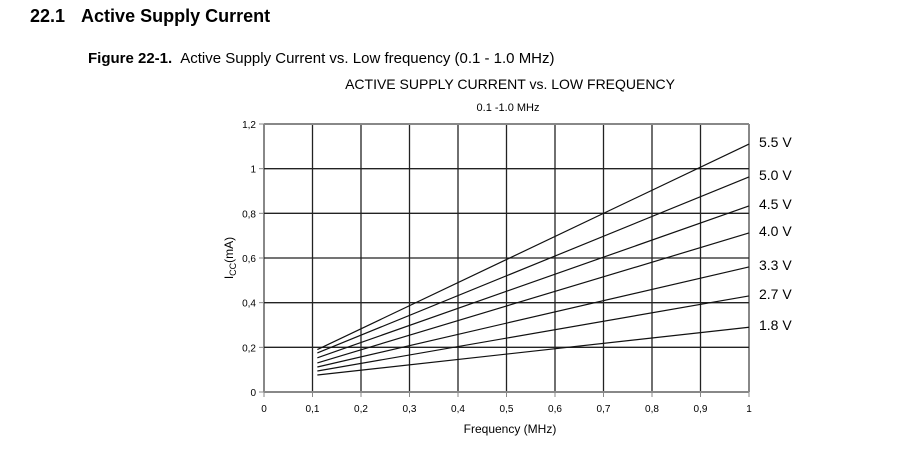  Describe the element at coordinates (775, 231) in the screenshot. I see `series-label: 4.0 V` at that location.